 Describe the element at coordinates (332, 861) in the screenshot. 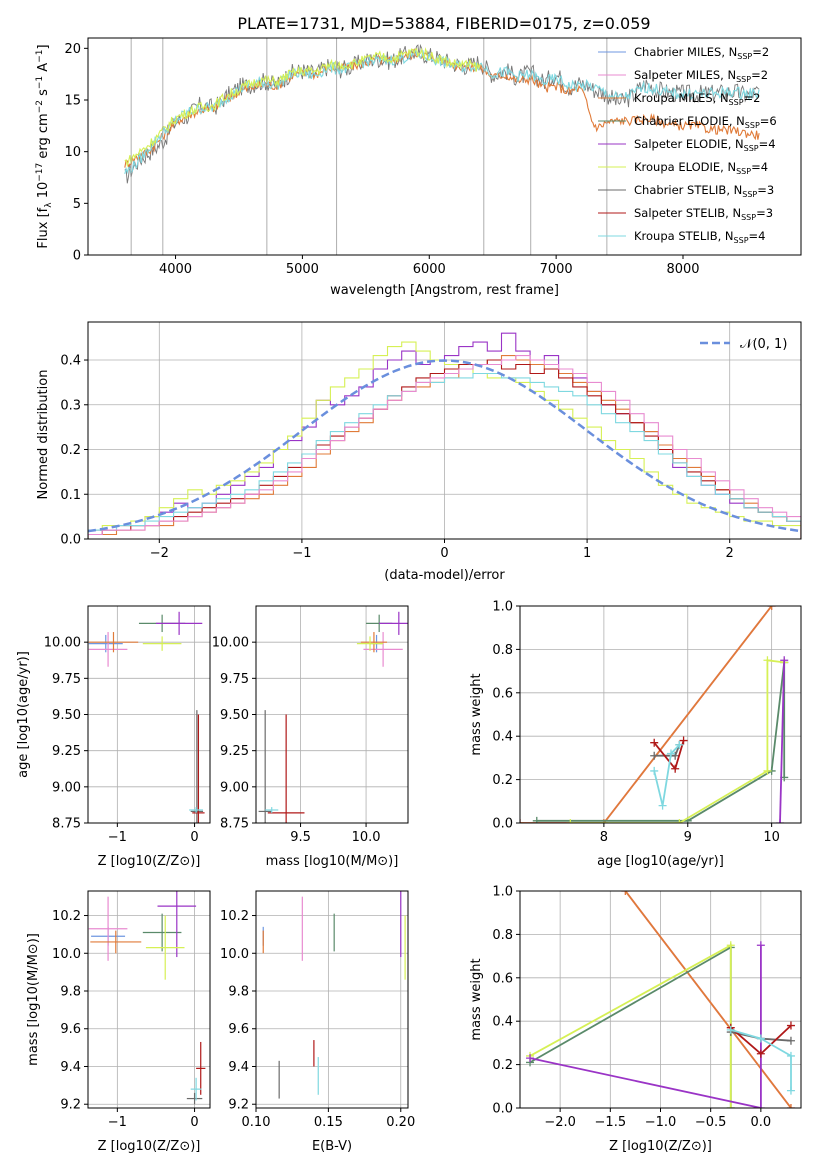

I see `x-axis-label: mass [log10(M/M⊙)]` at that location.